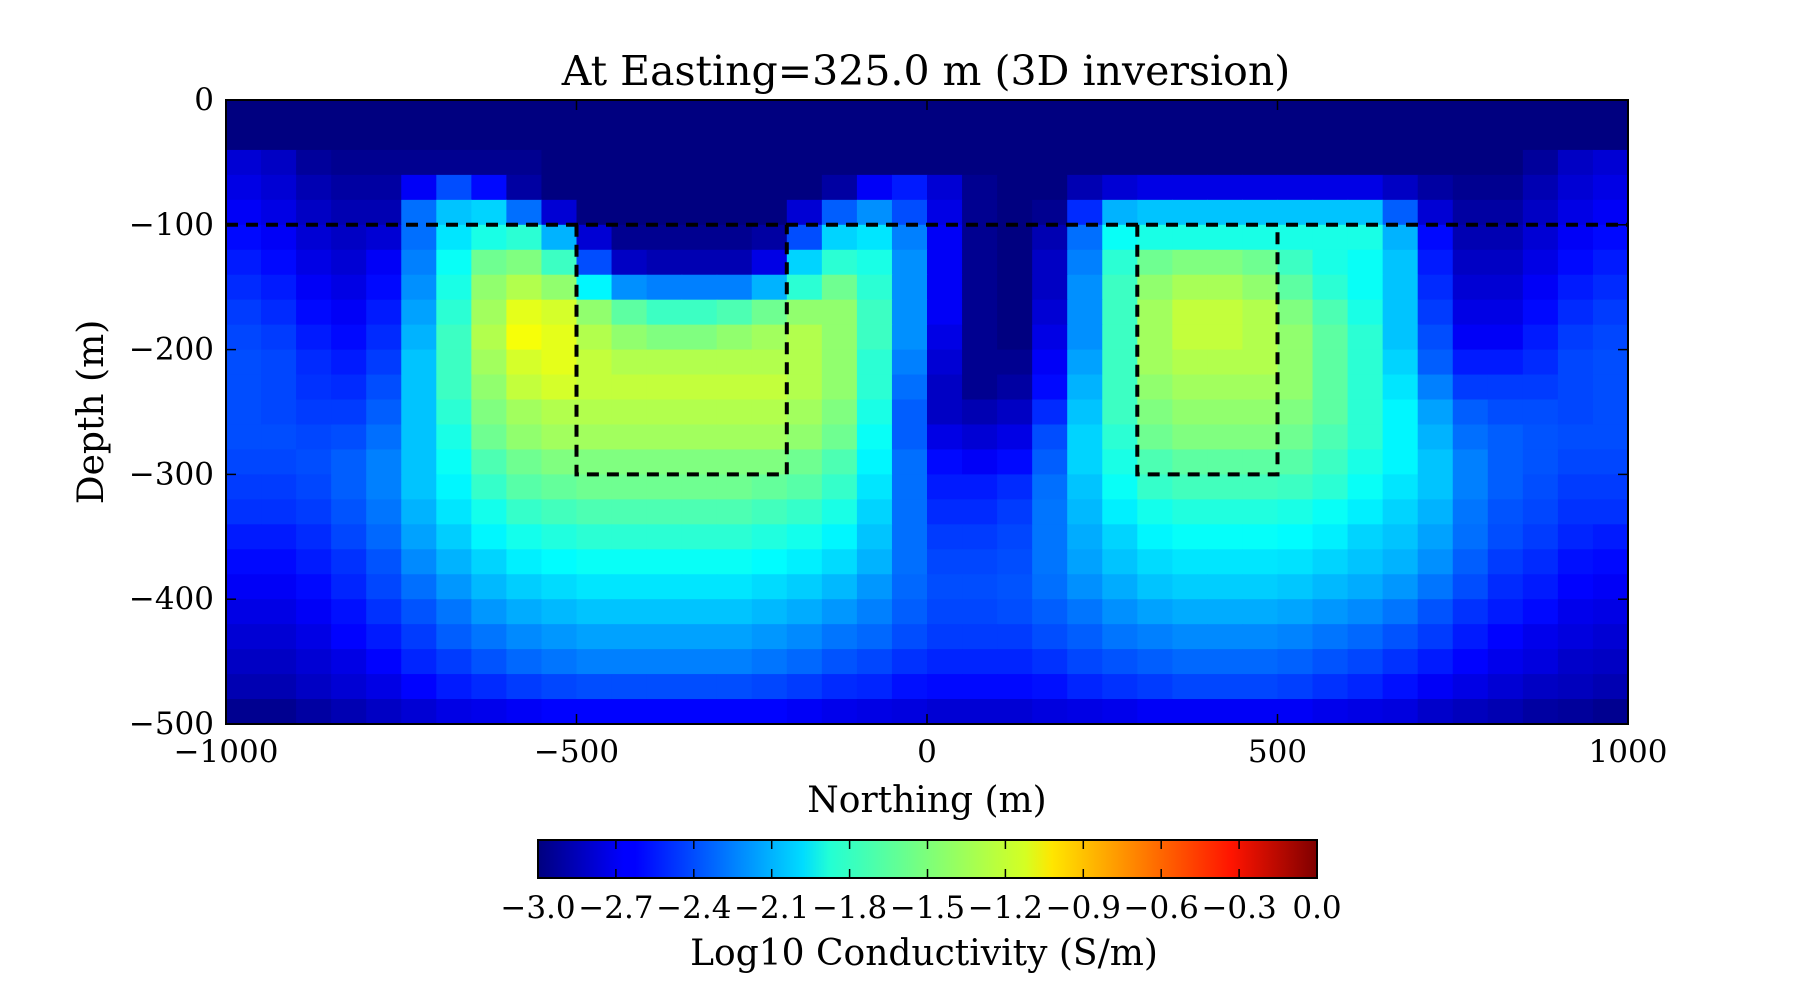  Describe the element at coordinates (1316, 908) in the screenshot. I see `colorbar-tick-label: 0.0` at that location.